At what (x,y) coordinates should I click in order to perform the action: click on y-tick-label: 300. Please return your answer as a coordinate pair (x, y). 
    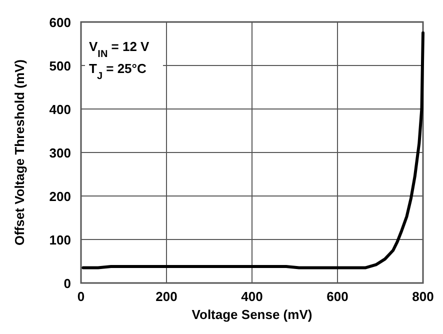
    Looking at the image, I should click on (60, 153).